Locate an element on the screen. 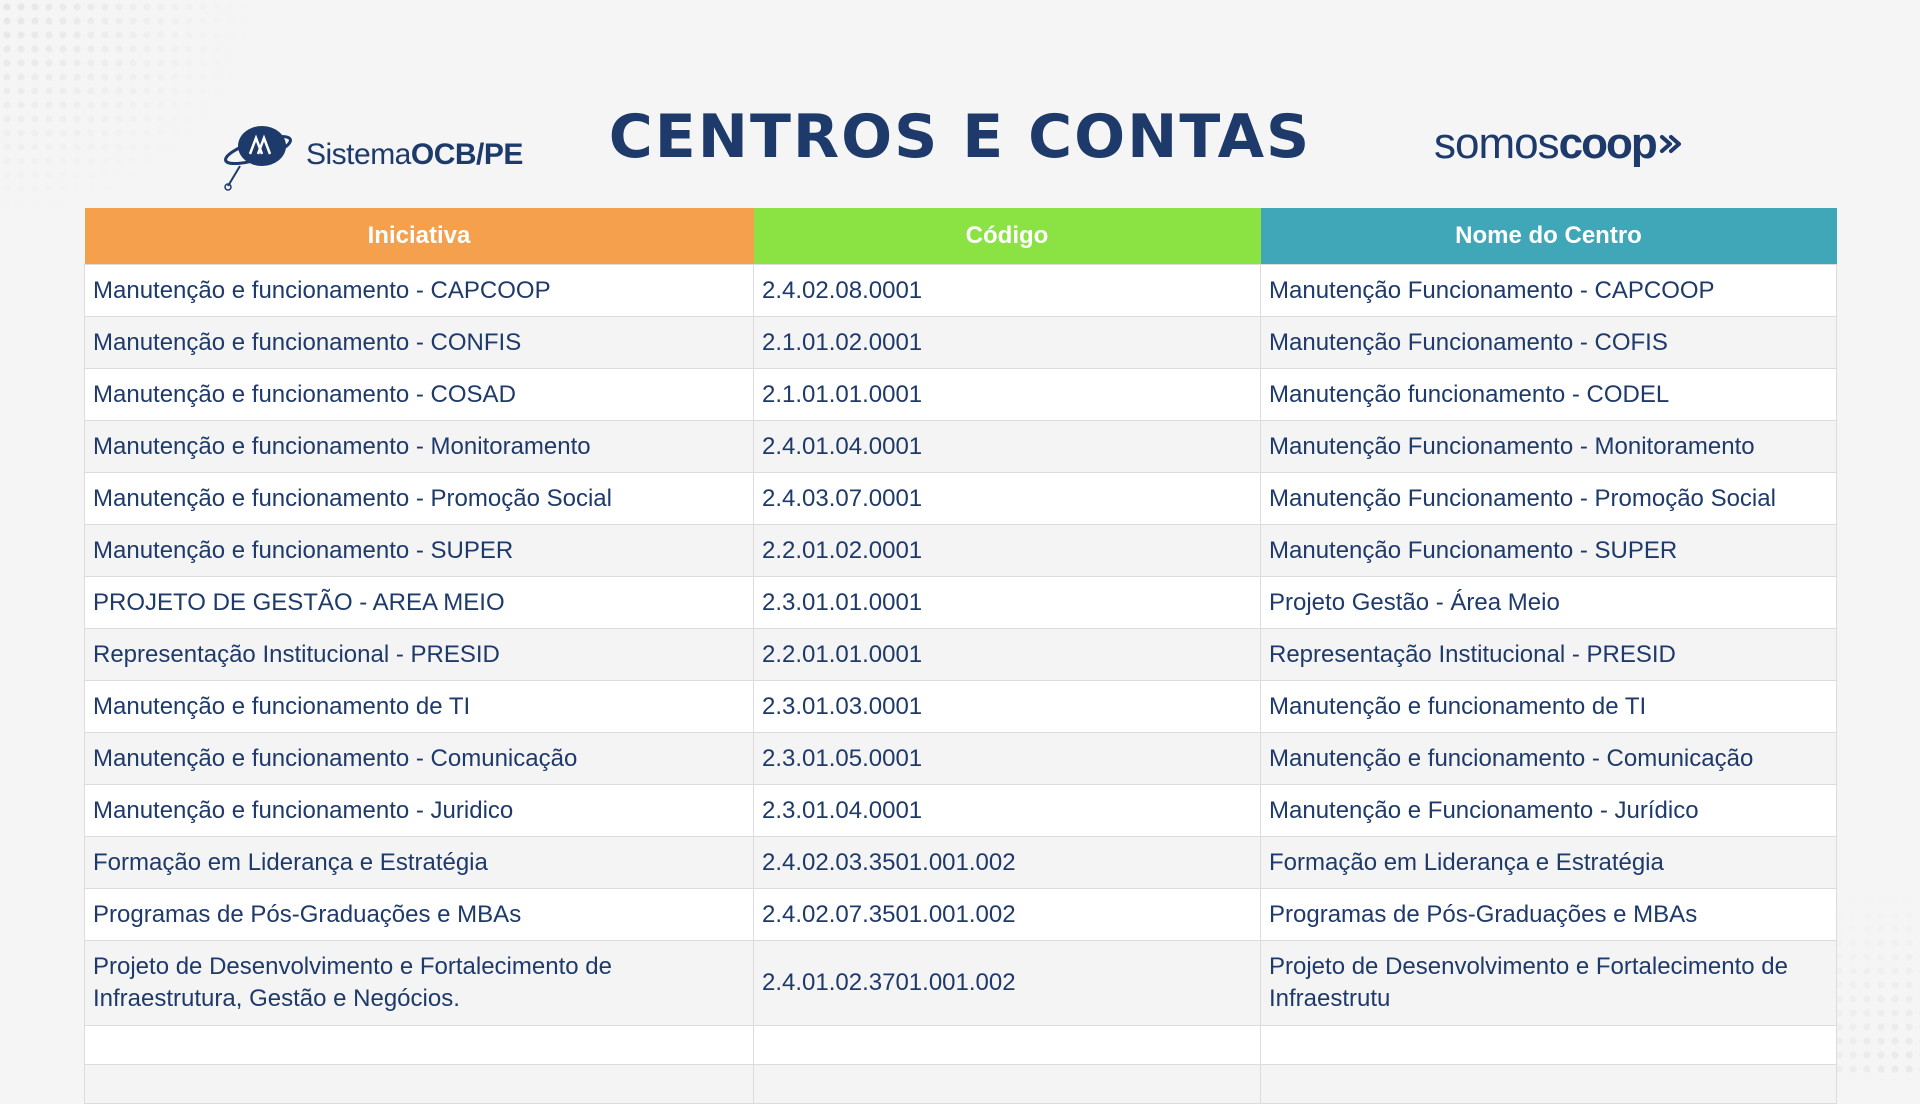 This screenshot has width=1920, height=1104. cell-codigo: 2.4.03.07.0001 is located at coordinates (1007, 498).